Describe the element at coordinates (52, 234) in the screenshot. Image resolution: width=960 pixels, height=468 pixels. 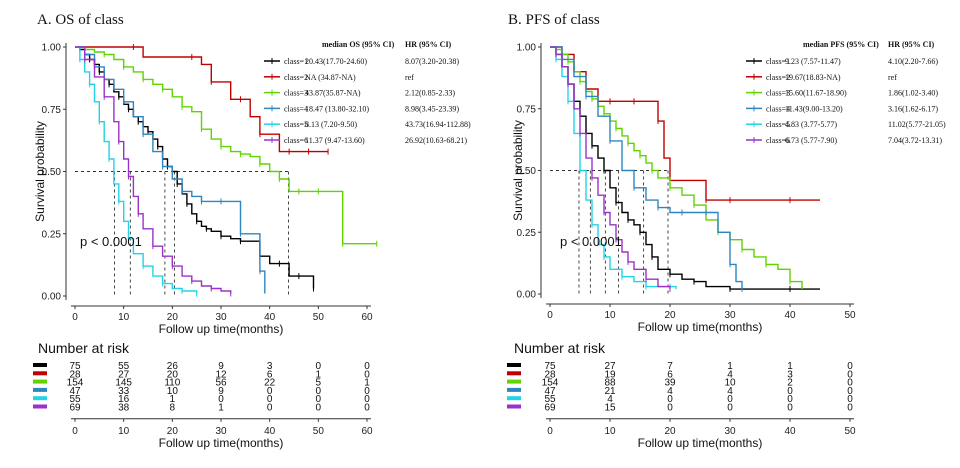
I see `y-tick-label: 0.25` at that location.